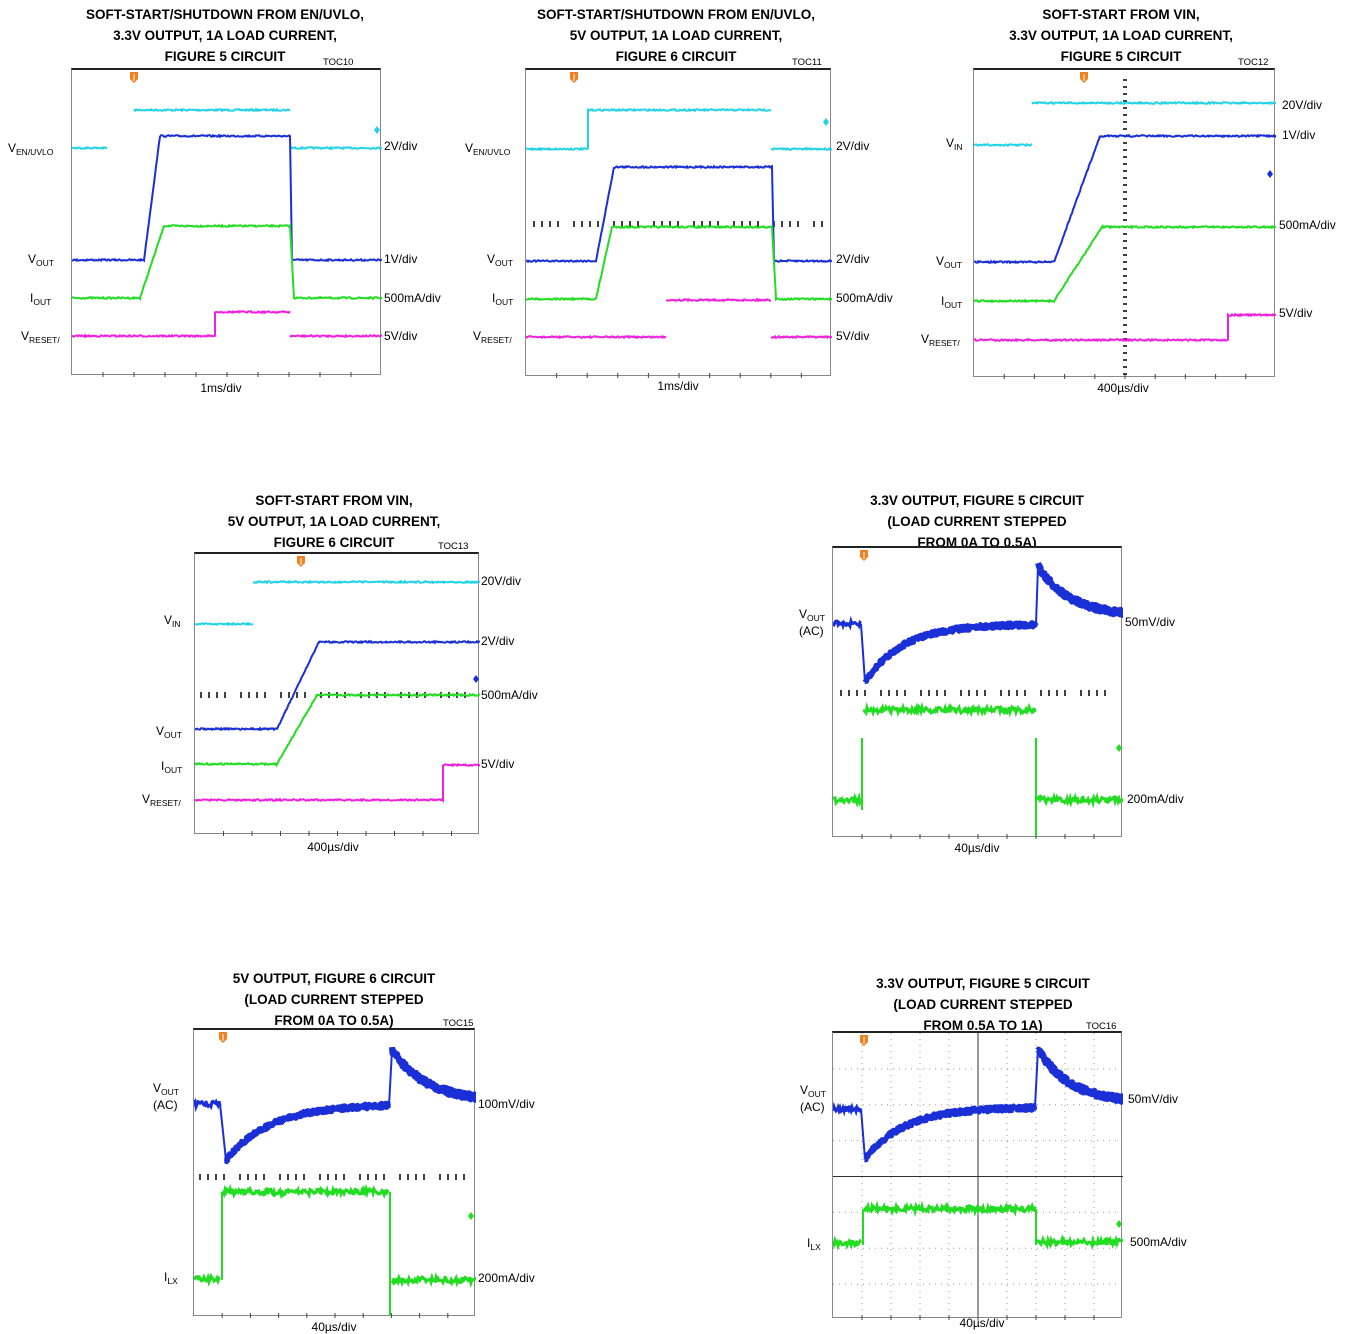 This screenshot has width=1354, height=1334. What do you see at coordinates (458, 1023) in the screenshot?
I see `toc-label: TOC15` at bounding box center [458, 1023].